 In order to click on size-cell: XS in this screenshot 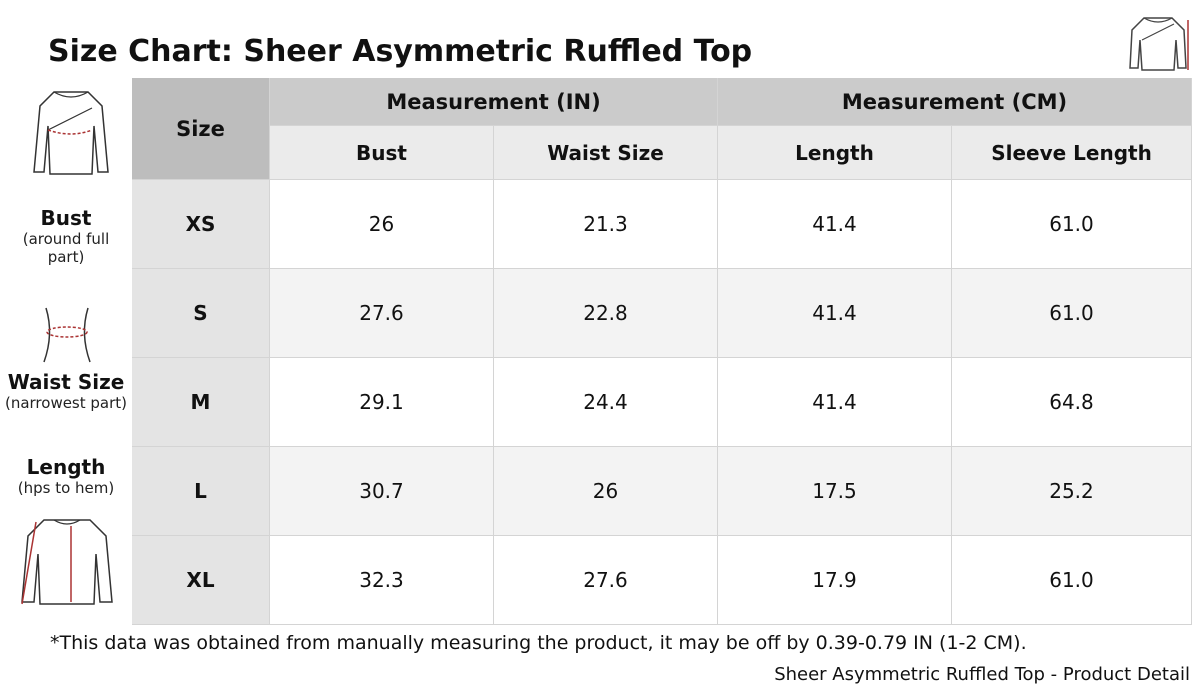, I will do `click(201, 224)`.